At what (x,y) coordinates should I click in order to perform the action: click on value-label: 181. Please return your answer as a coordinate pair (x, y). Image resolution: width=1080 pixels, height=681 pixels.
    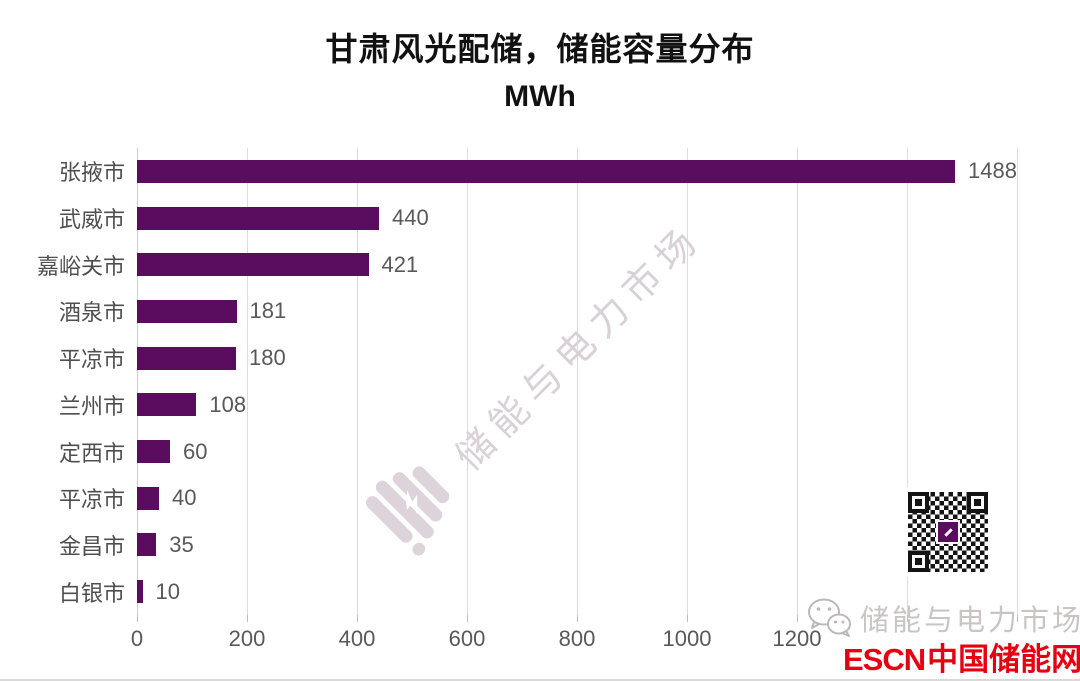
    Looking at the image, I should click on (268, 311).